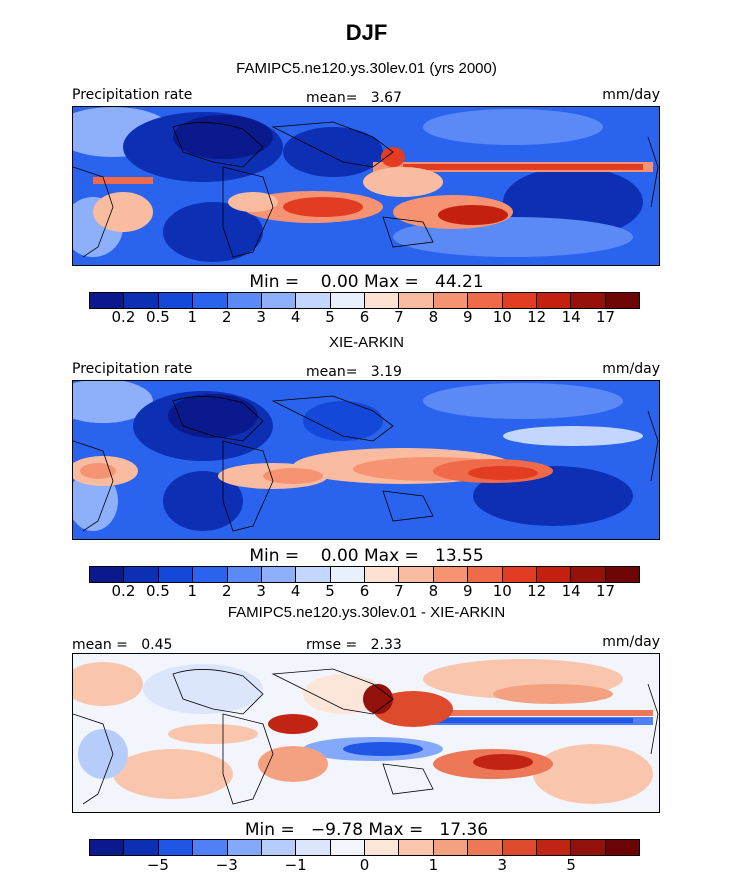 The height and width of the screenshot is (883, 733). I want to click on colorbar-tick-label: −3, so click(226, 865).